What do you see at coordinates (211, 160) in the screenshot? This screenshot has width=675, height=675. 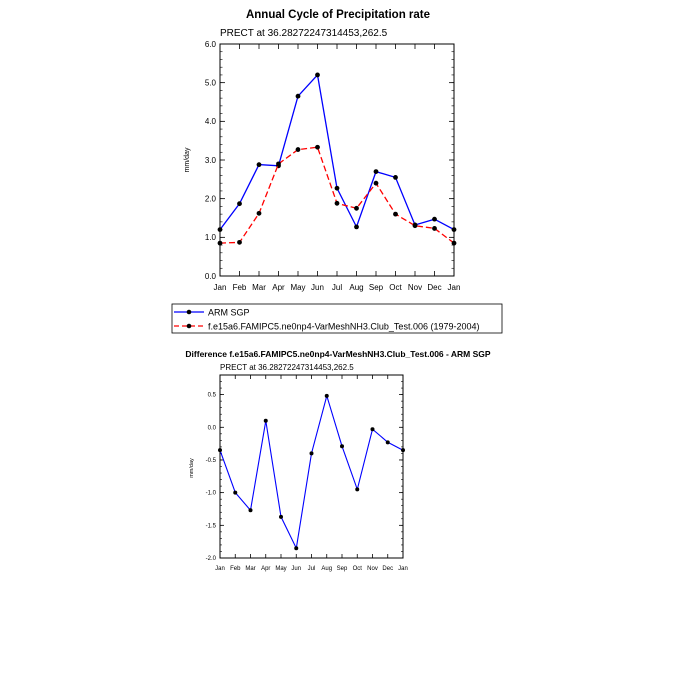 I see `y-tick-label: 3.0` at bounding box center [211, 160].